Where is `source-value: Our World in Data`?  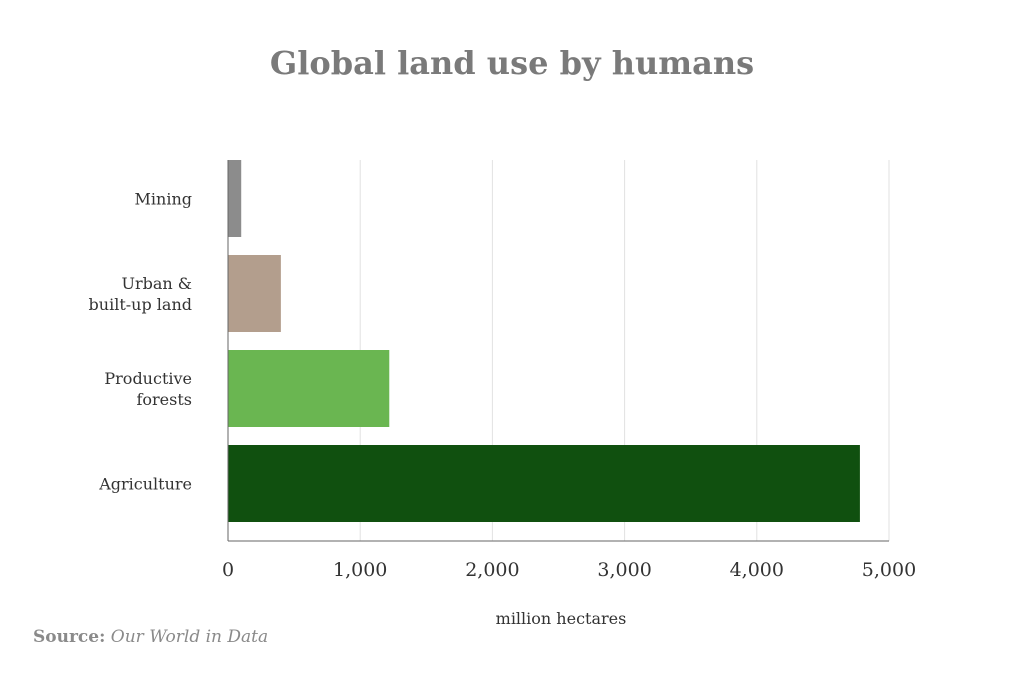 source-value: Our World in Data is located at coordinates (189, 637).